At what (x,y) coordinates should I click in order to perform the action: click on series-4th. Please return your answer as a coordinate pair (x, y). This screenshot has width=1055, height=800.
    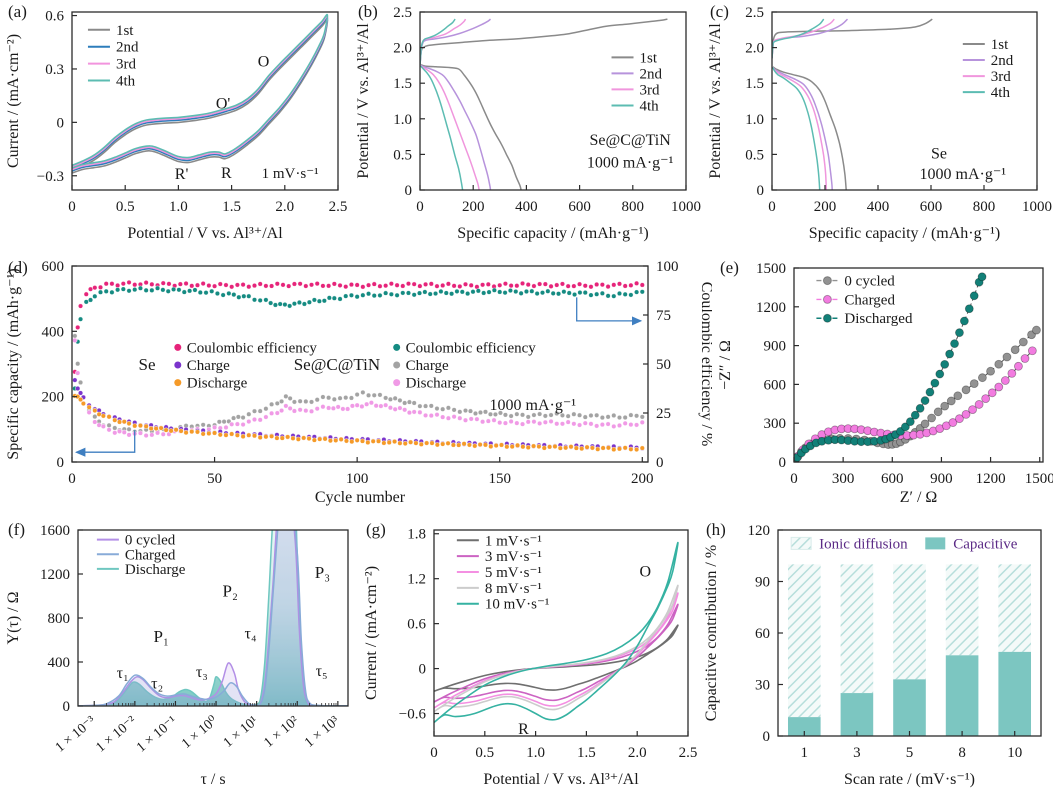
    Looking at the image, I should click on (200, 91).